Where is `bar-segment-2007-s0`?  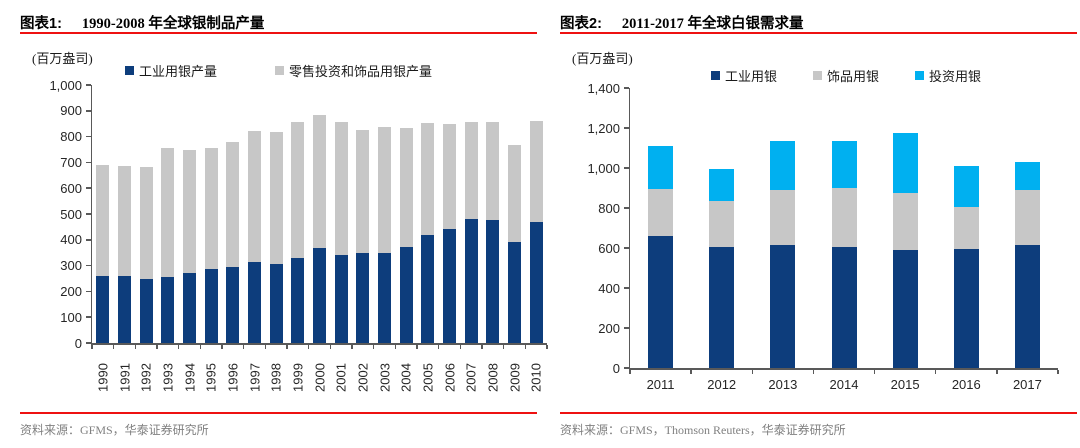
bar-segment-2007-s0 is located at coordinates (471, 281).